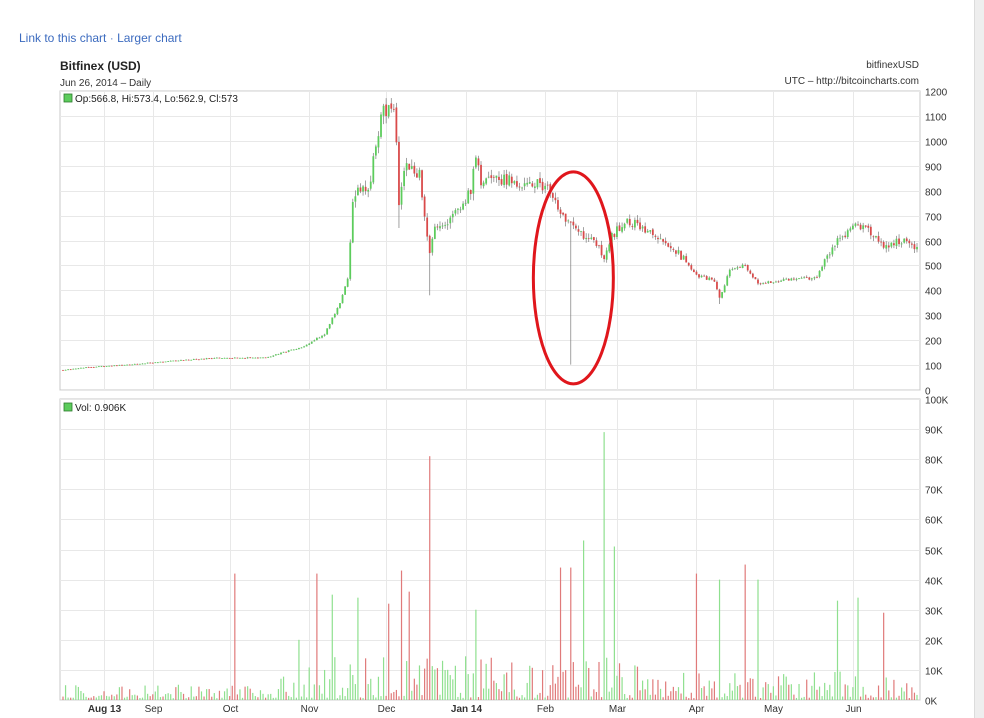 The height and width of the screenshot is (718, 984). What do you see at coordinates (934, 672) in the screenshot?
I see `volume-tick-label: 10K` at bounding box center [934, 672].